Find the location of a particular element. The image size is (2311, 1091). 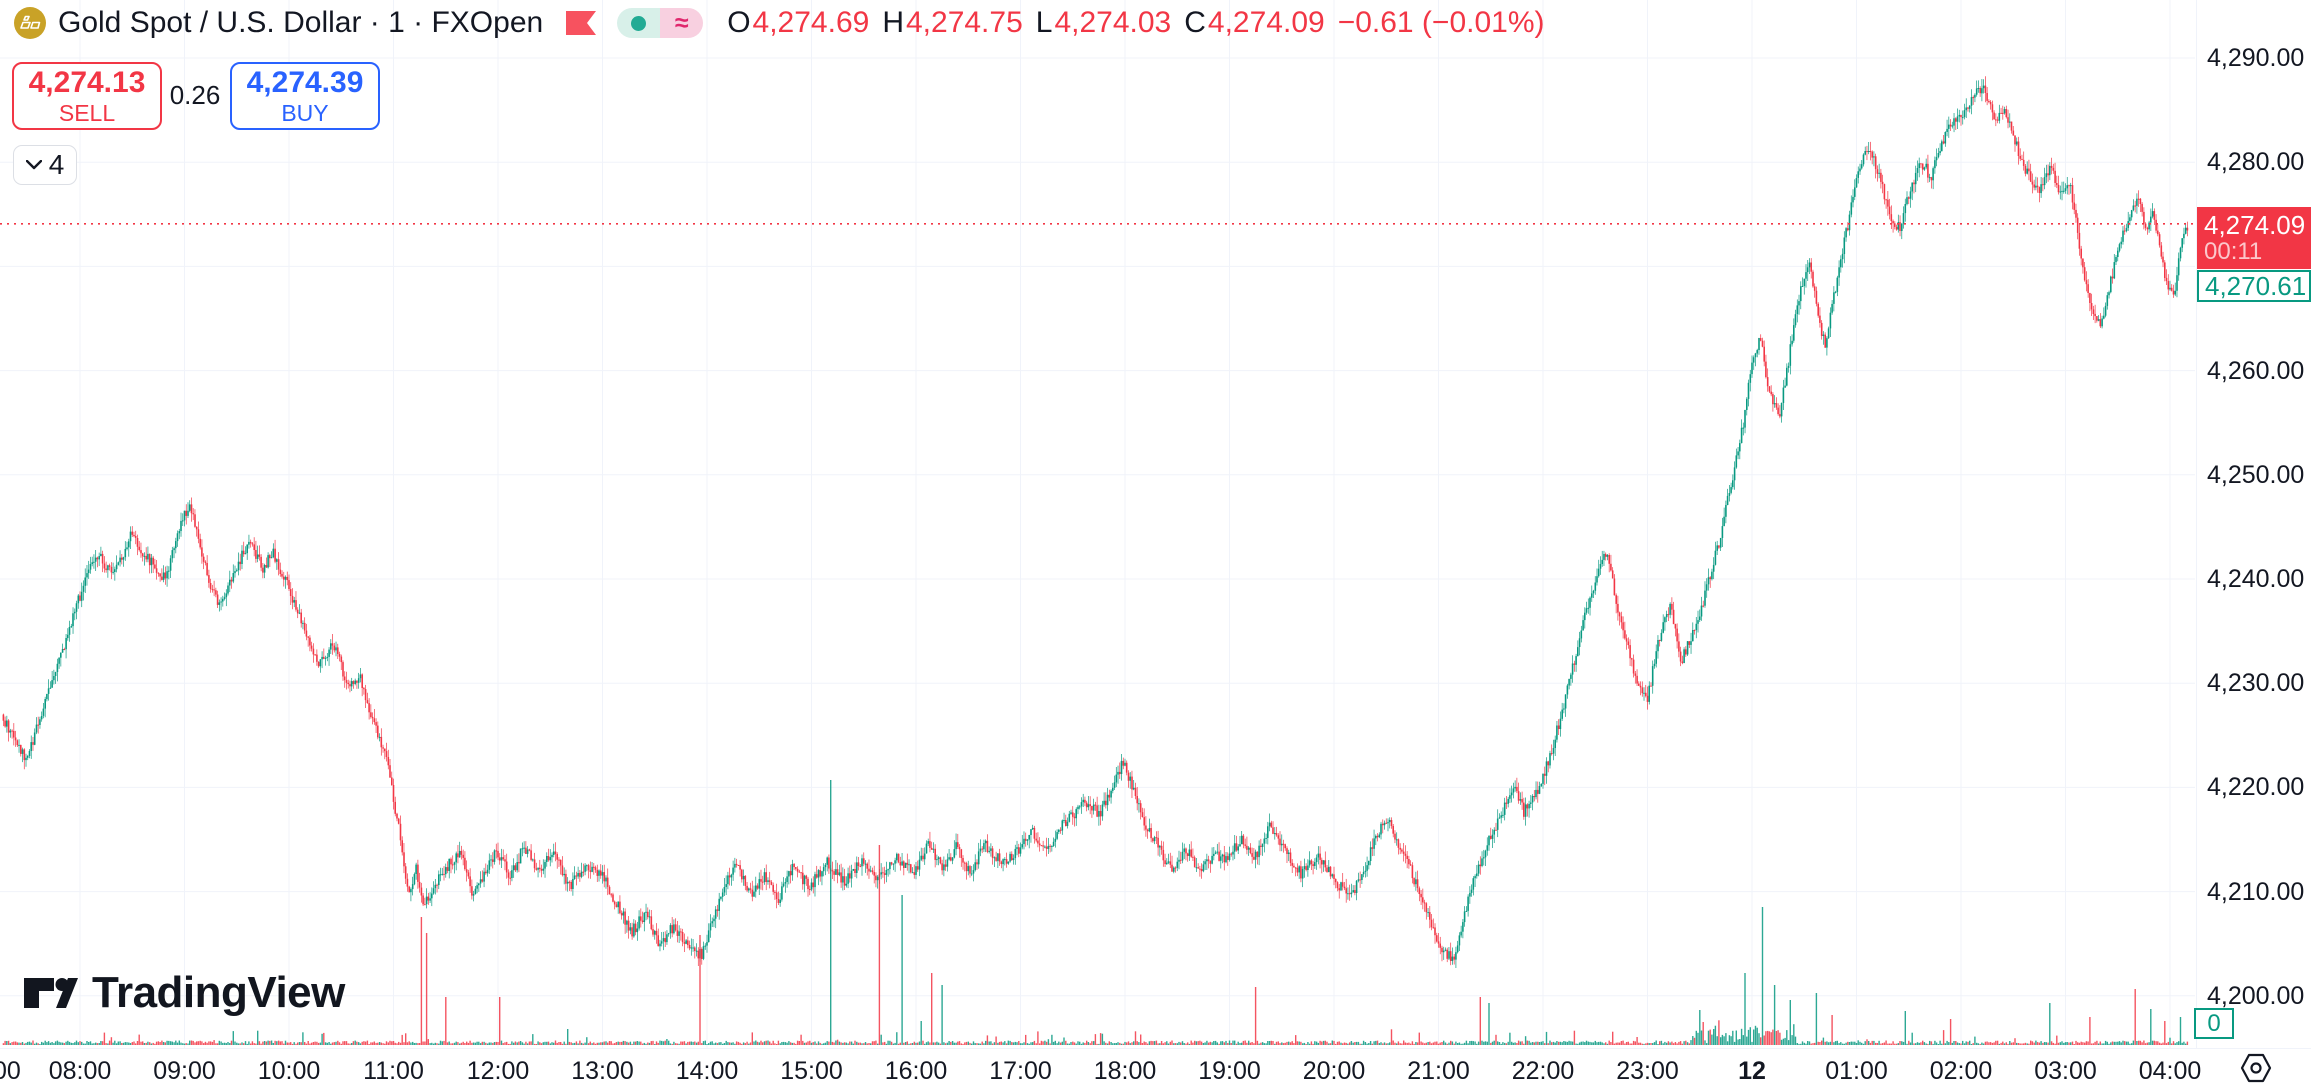

buy-button: 4,274.39 BUY is located at coordinates (305, 96).